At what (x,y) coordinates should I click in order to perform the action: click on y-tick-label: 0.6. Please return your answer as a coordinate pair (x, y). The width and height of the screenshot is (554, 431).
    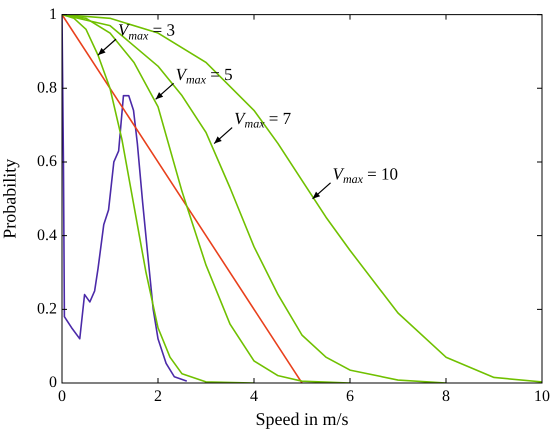
    Looking at the image, I should click on (47, 161).